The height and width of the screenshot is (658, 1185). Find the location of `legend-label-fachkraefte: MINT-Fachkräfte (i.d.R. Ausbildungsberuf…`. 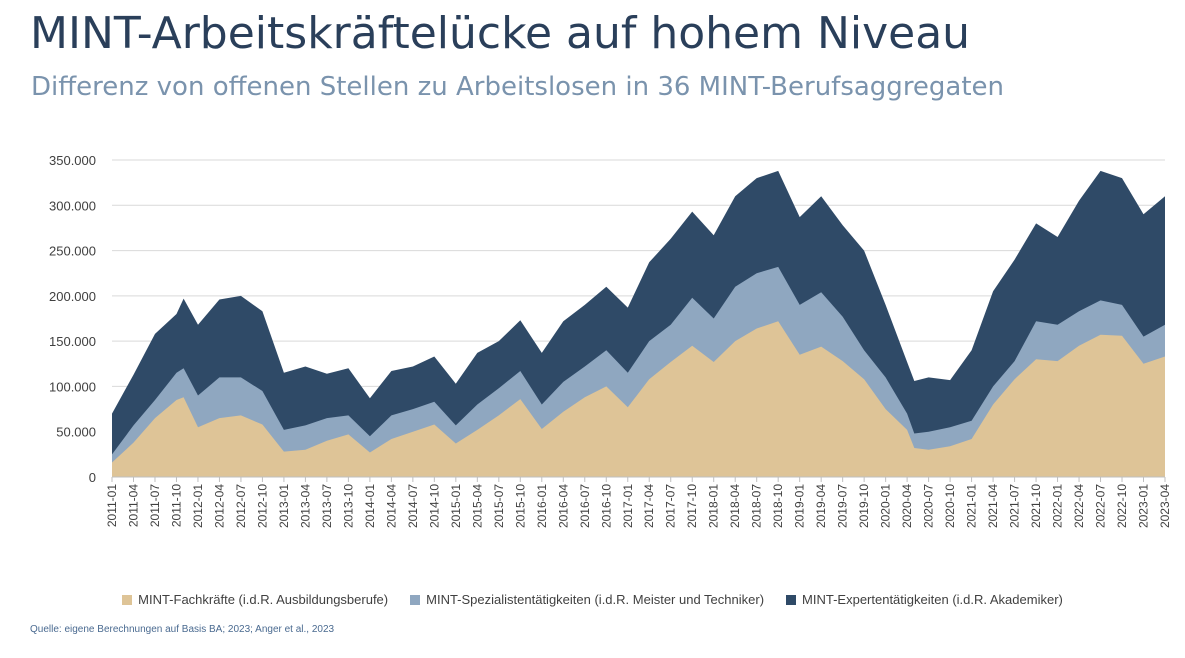

legend-label-fachkraefte: MINT-Fachkräfte (i.d.R. Ausbildungsberuf… is located at coordinates (263, 599).